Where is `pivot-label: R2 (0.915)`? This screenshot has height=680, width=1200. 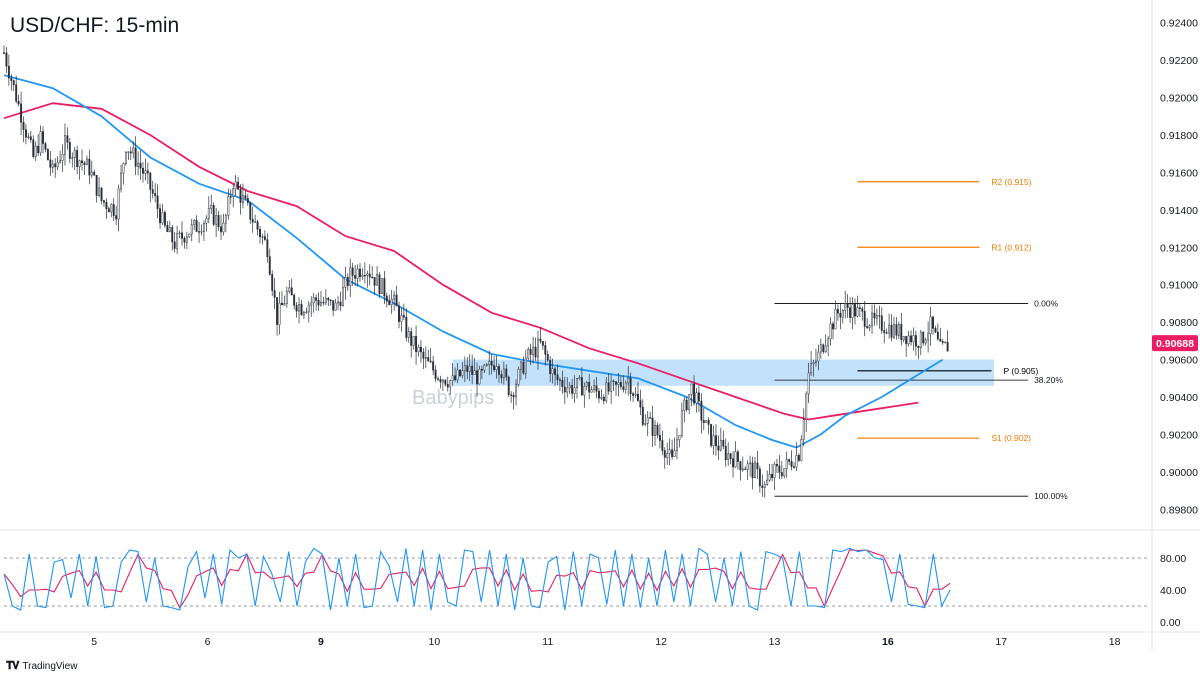 pivot-label: R2 (0.915) is located at coordinates (1011, 182).